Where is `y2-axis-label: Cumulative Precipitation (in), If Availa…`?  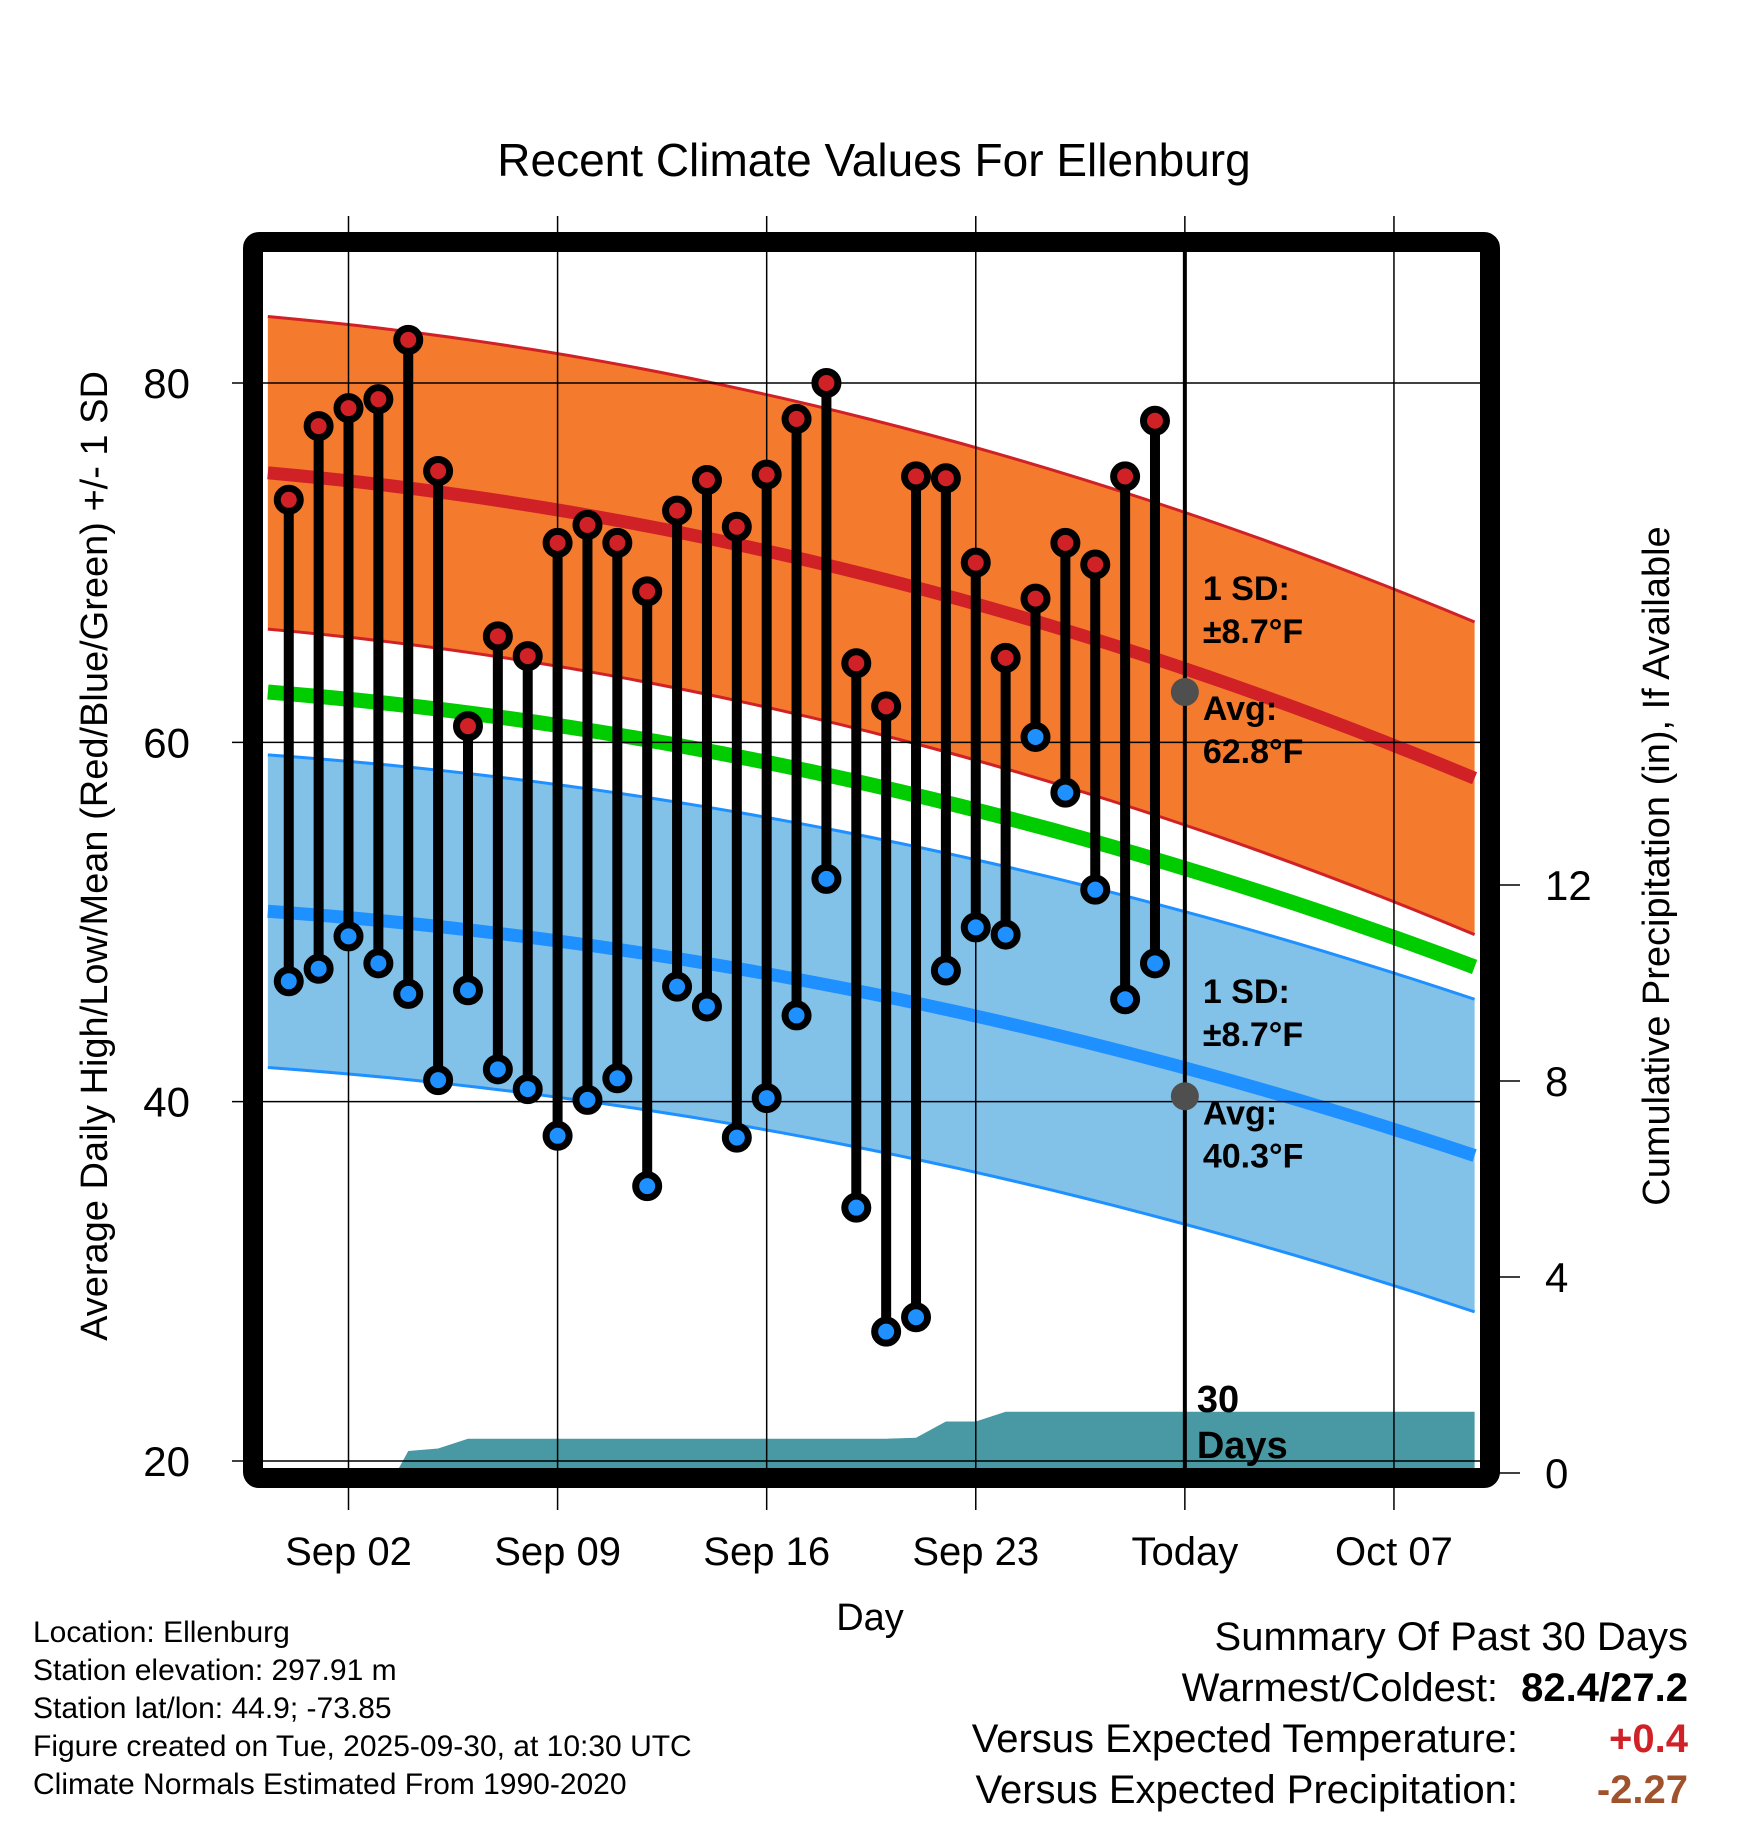 y2-axis-label: Cumulative Precipitation (in), If Availa… is located at coordinates (1657, 865).